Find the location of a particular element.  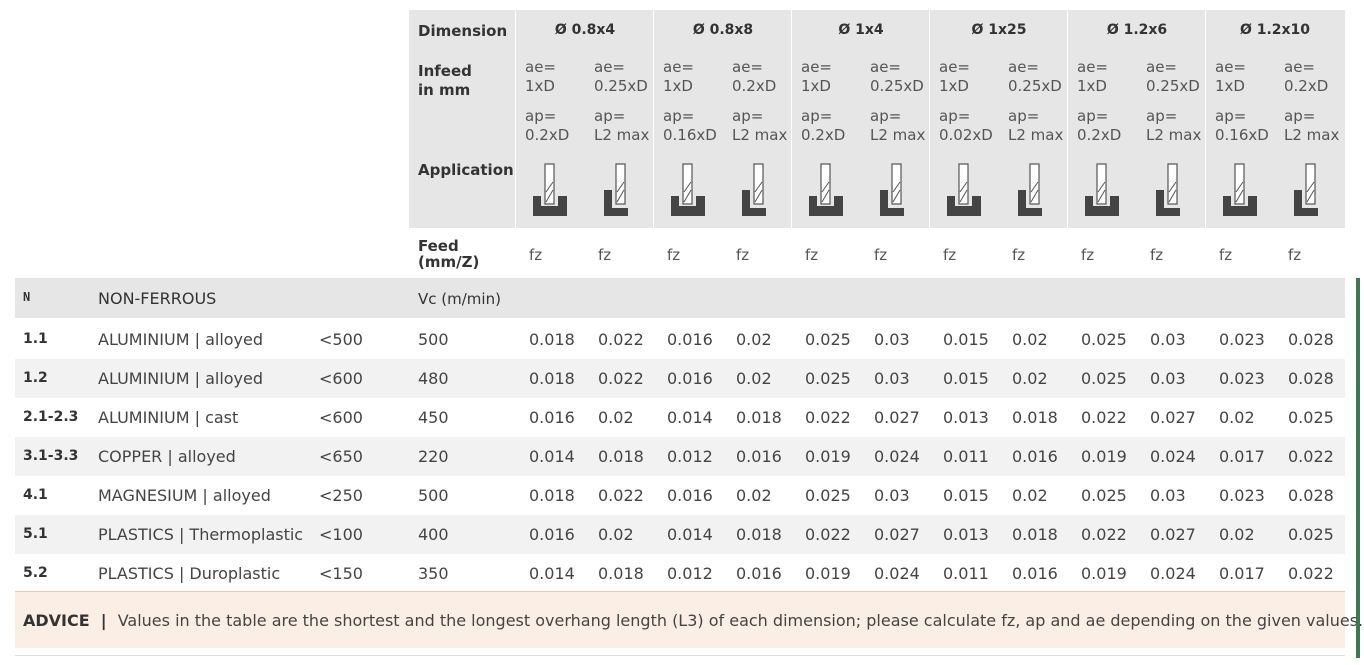

material-name: PLASTICS | Duroplastic is located at coordinates (189, 573).